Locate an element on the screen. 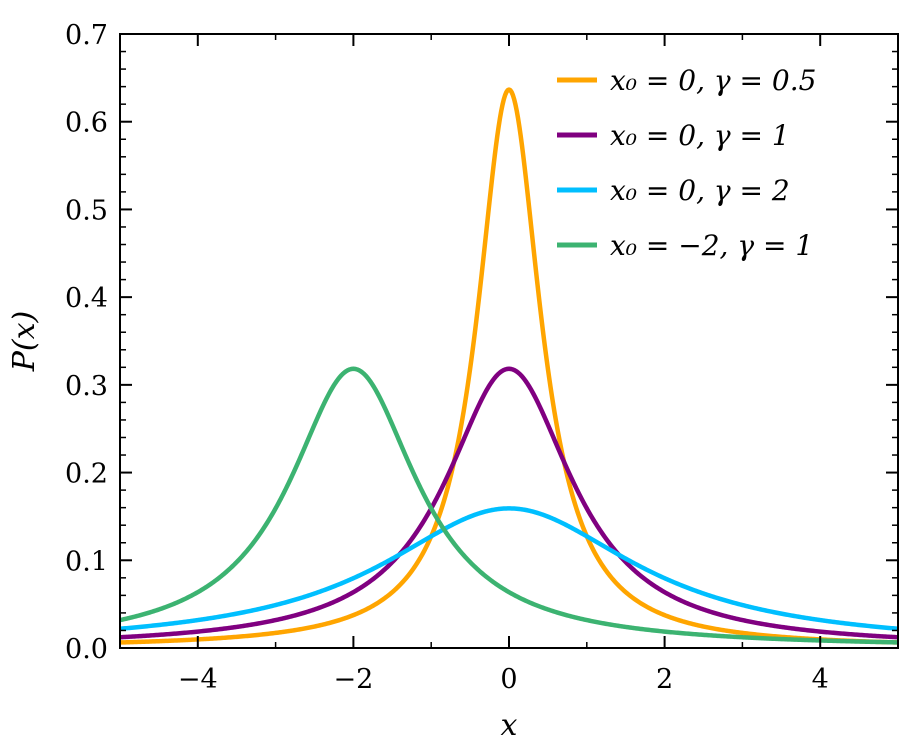 The height and width of the screenshot is (743, 922). legend-label-3: x₀ = 0, γ = 2 is located at coordinates (700, 190).